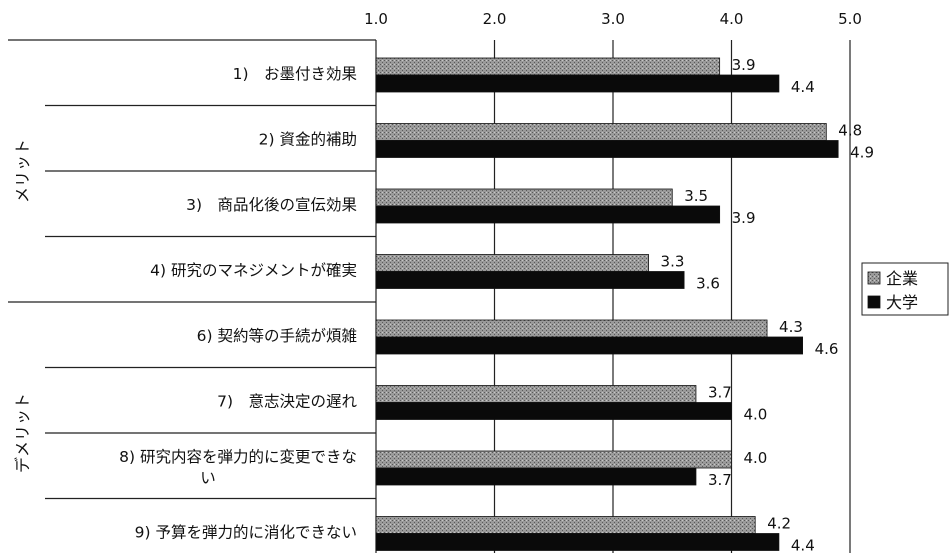 This screenshot has height=553, width=951. What do you see at coordinates (308, 139) in the screenshot?
I see `category-label: 2) 資金的補助` at bounding box center [308, 139].